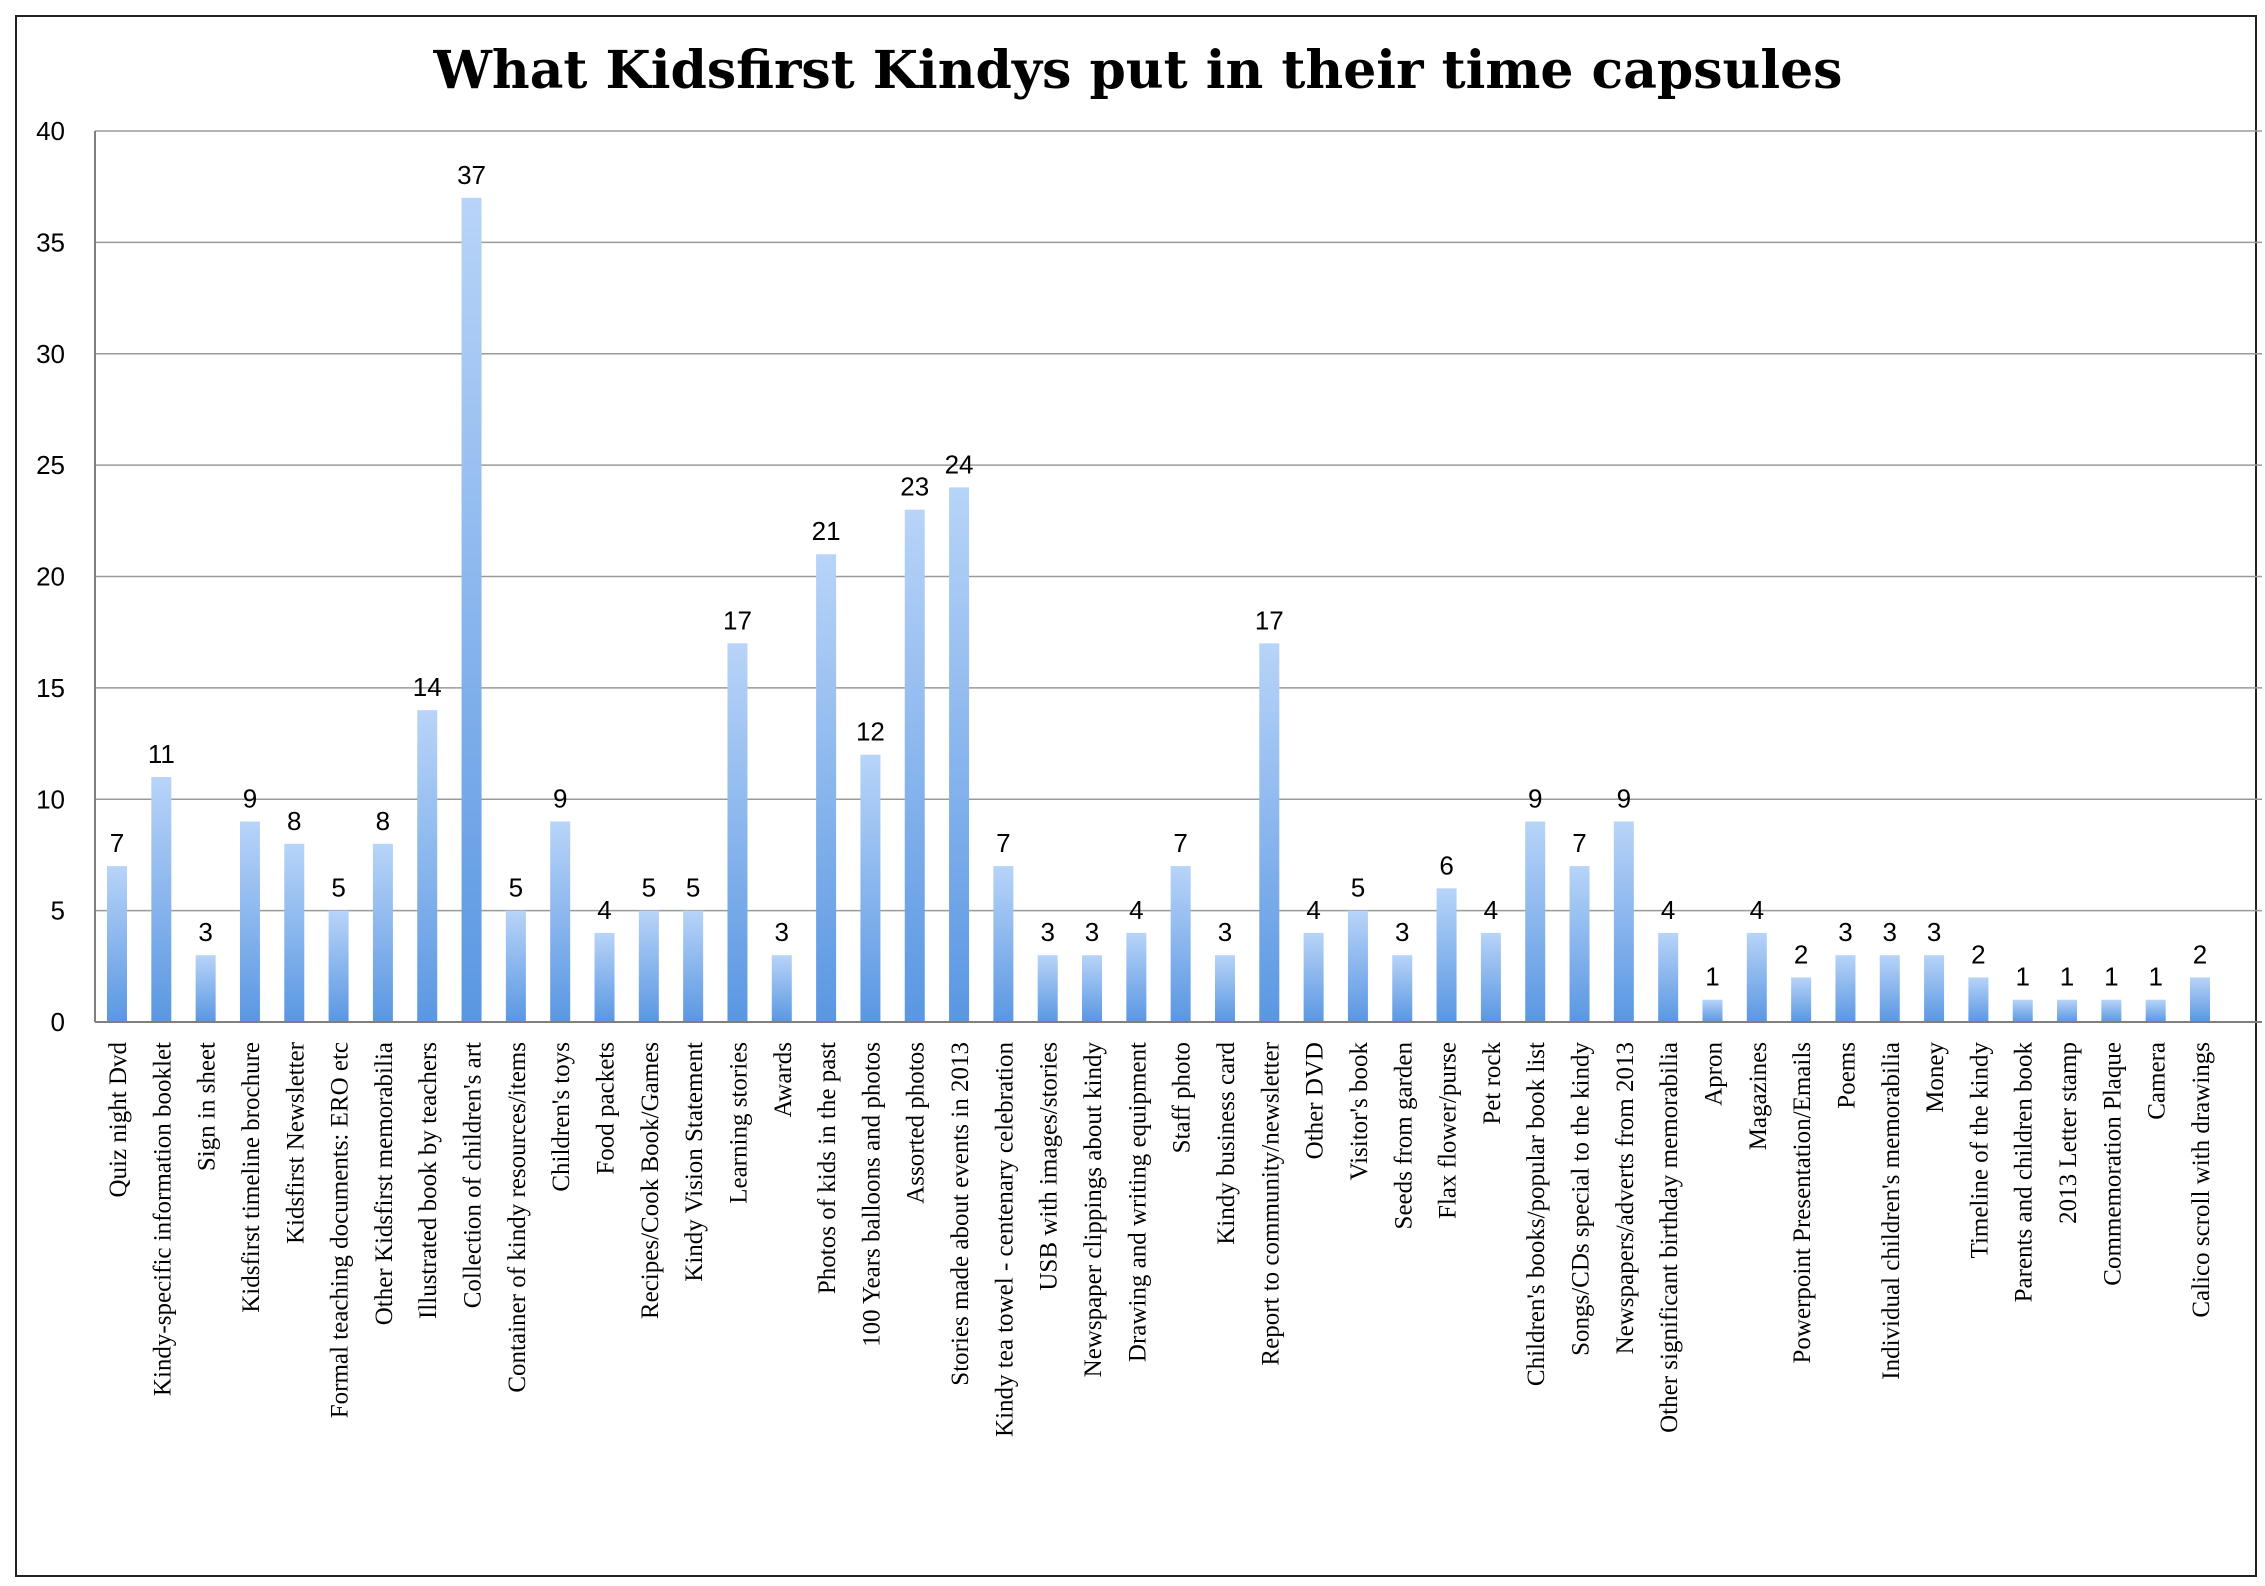 This screenshot has height=1586, width=2265. Describe the element at coordinates (1669, 1237) in the screenshot. I see `x-tick-label: Other significant birthday memorabilia` at that location.